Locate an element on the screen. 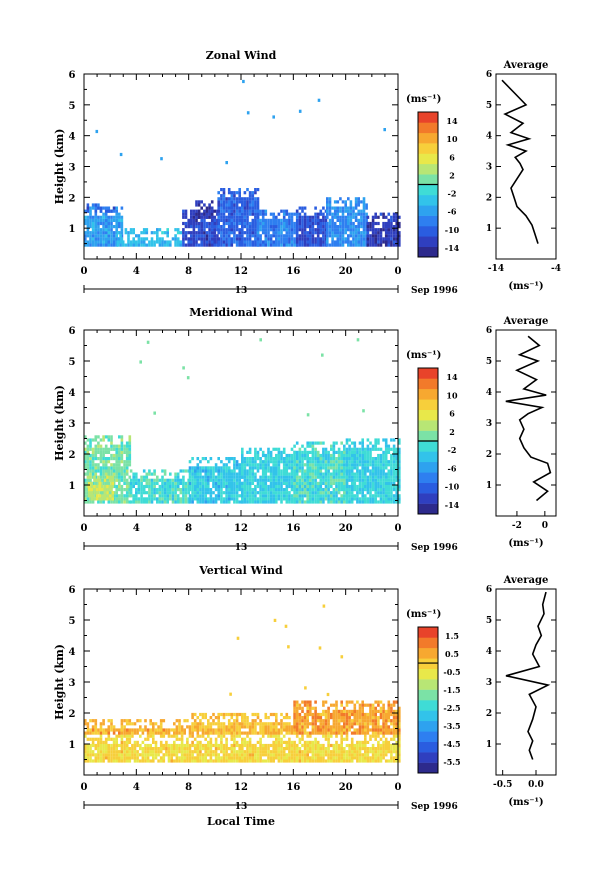 This screenshot has width=610, height=873. profile-frame is located at coordinates (526, 423).